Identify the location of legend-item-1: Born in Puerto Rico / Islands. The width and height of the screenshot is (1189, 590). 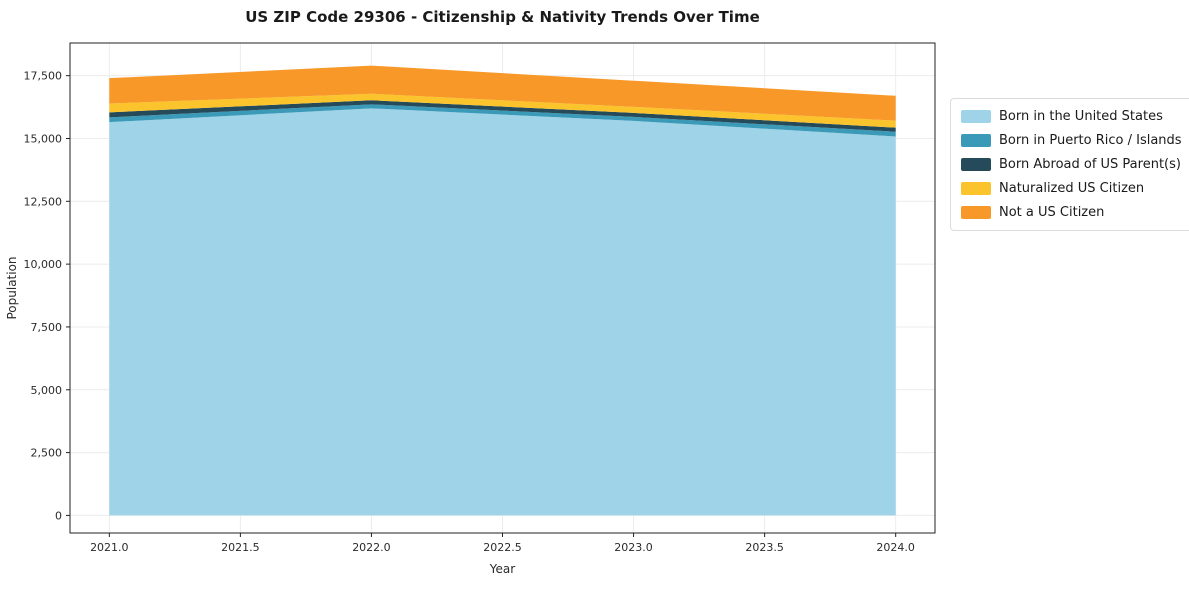
(1071, 140).